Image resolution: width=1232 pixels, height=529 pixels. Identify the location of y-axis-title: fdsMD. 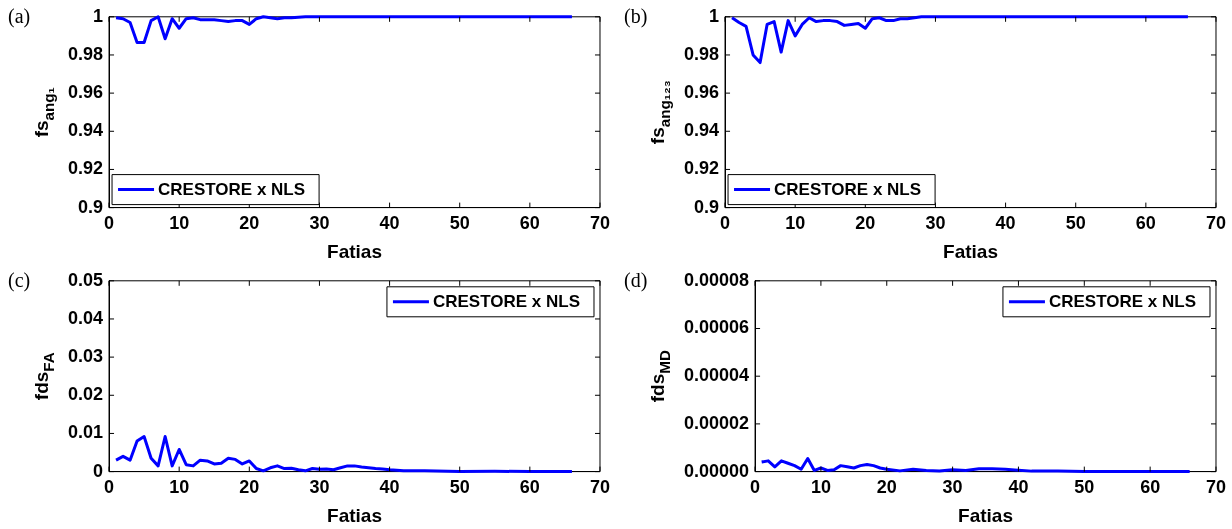
(660, 376).